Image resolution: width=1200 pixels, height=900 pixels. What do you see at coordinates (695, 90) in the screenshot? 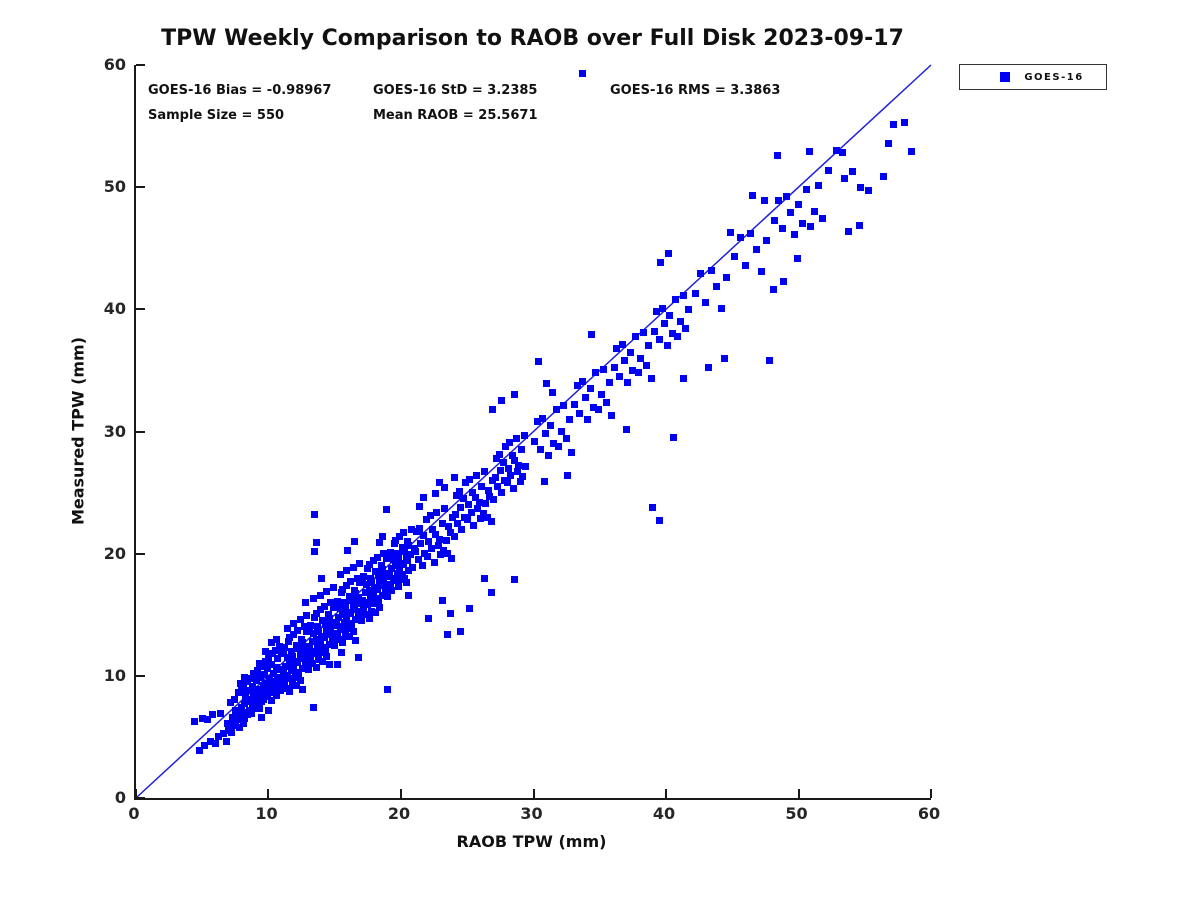
I see `stat-rms-text: GOES-16 RMS = 3.3863` at bounding box center [695, 90].